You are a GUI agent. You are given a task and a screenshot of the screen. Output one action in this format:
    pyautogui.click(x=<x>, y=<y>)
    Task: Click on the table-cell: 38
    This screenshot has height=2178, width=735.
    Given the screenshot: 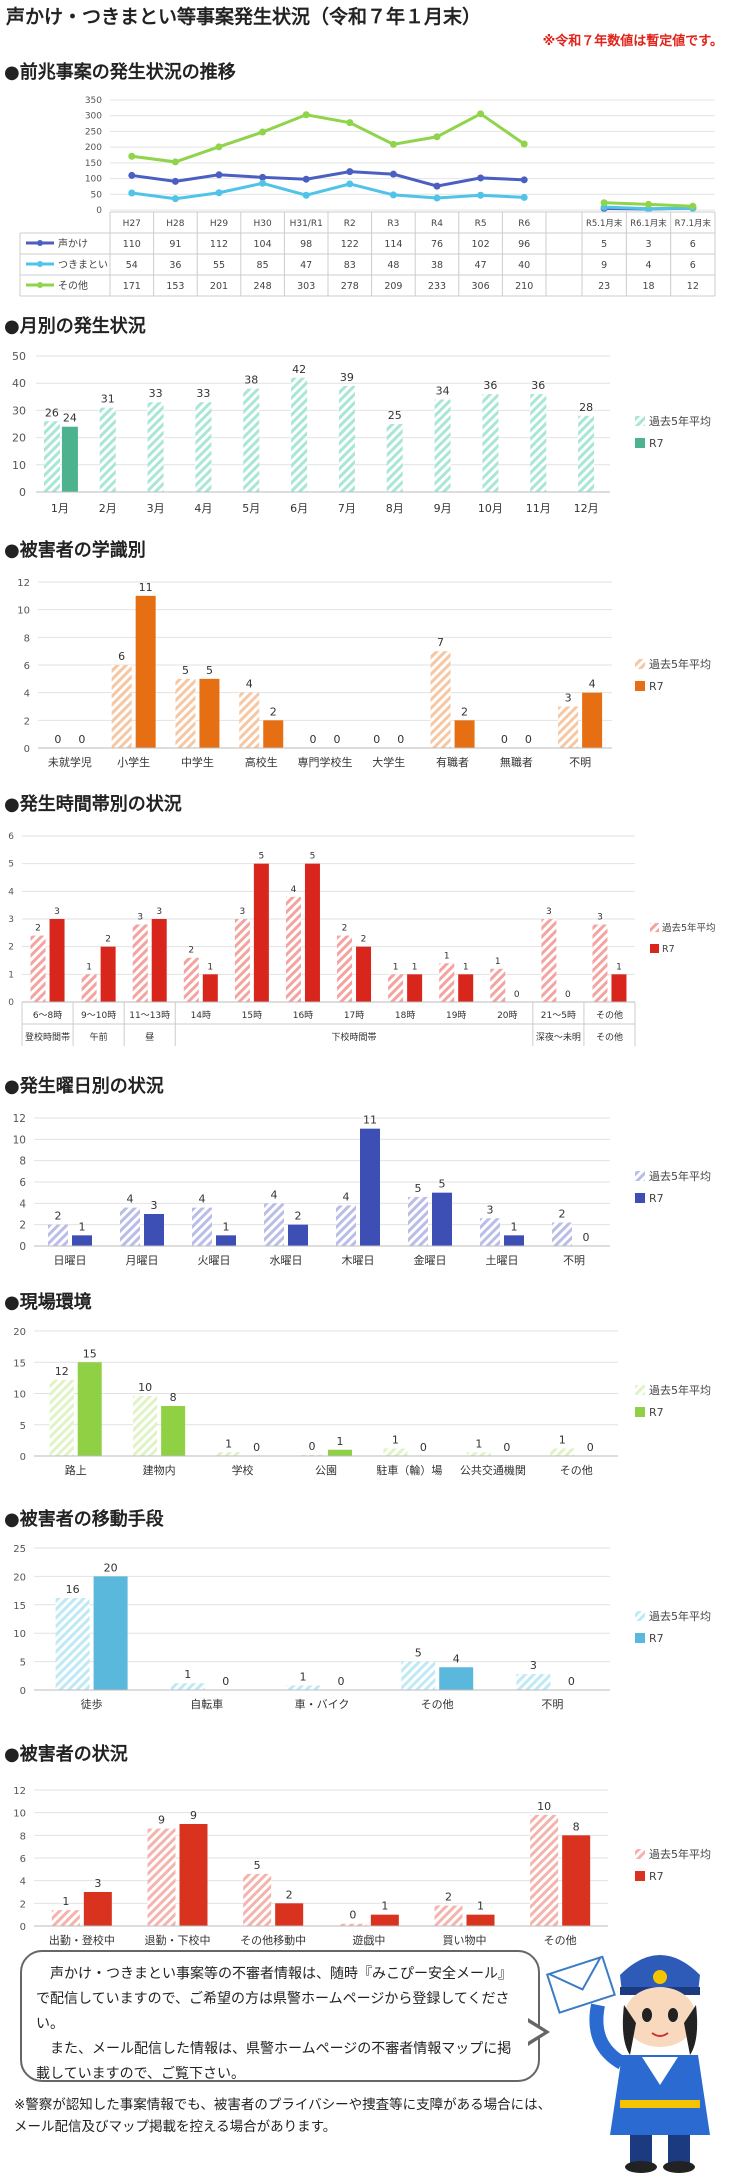 What is the action you would take?
    pyautogui.click(x=437, y=265)
    